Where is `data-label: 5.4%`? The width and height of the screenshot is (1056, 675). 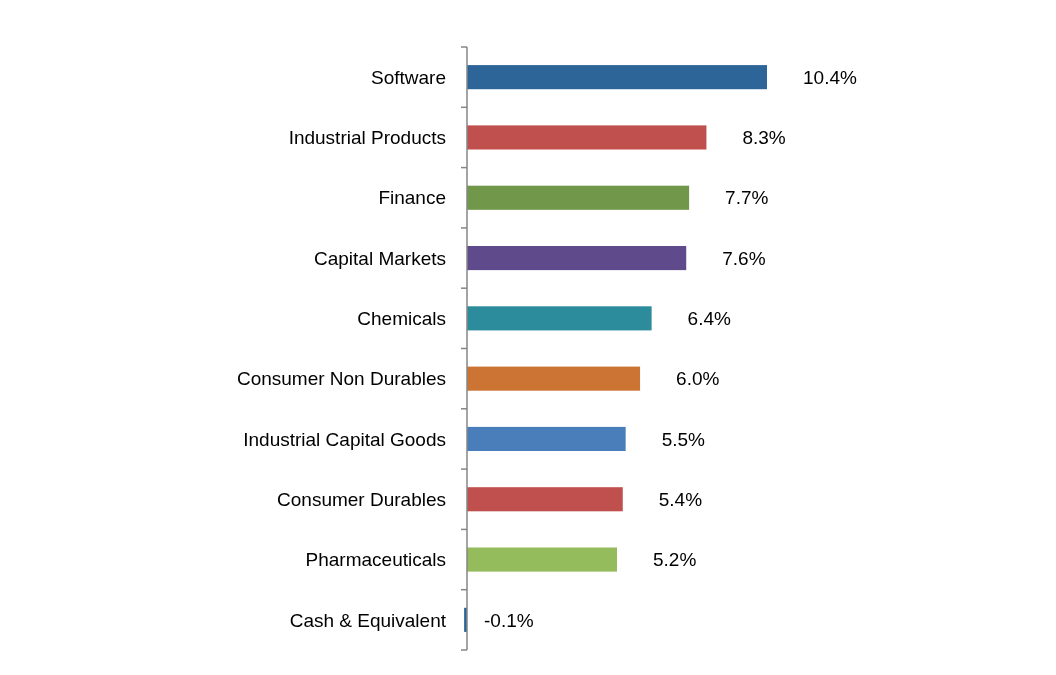 data-label: 5.4% is located at coordinates (680, 499).